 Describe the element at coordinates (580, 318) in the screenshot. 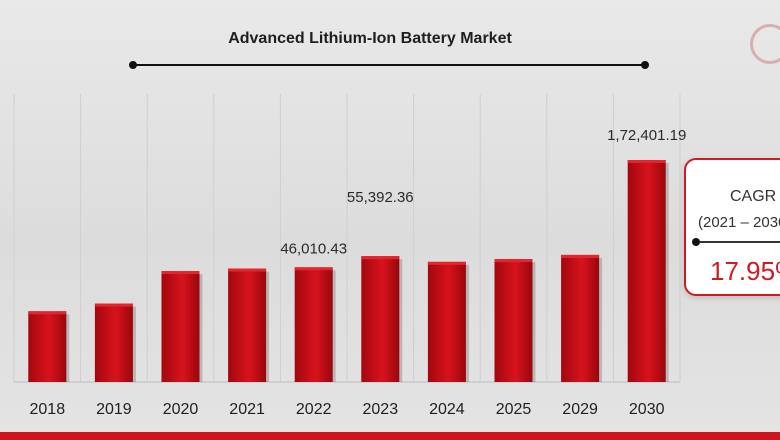

I see `bar-2029` at that location.